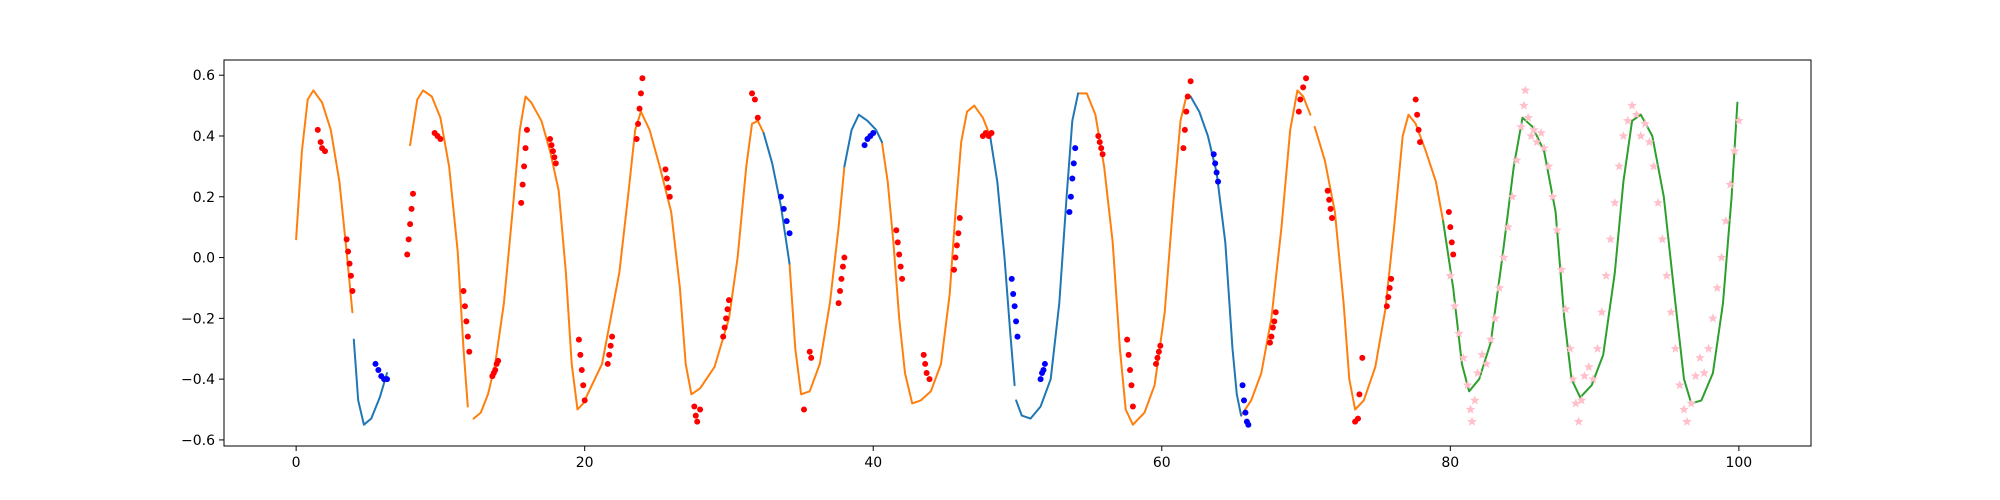 The image size is (2000, 500). I want to click on y-tick-label-1: −0.4, so click(198, 380).